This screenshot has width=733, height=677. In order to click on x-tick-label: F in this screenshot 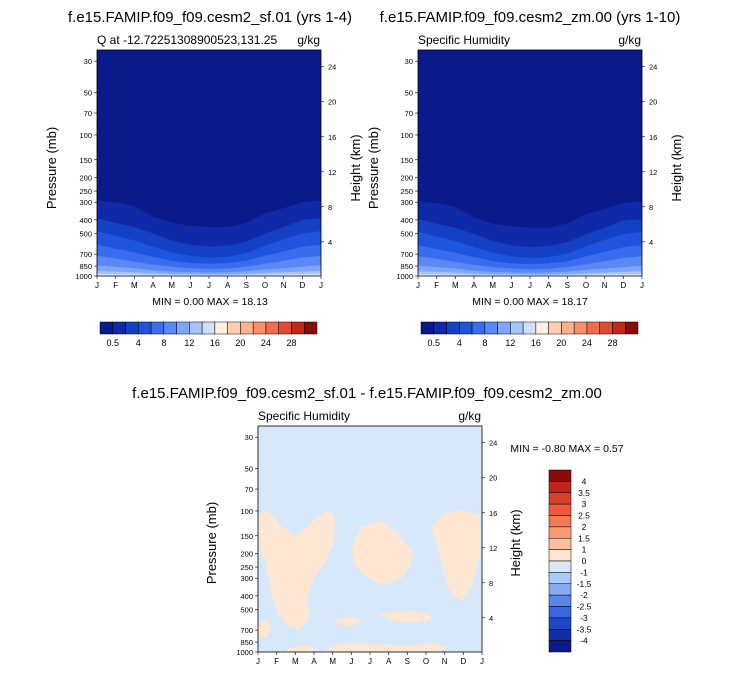, I will do `click(436, 285)`.